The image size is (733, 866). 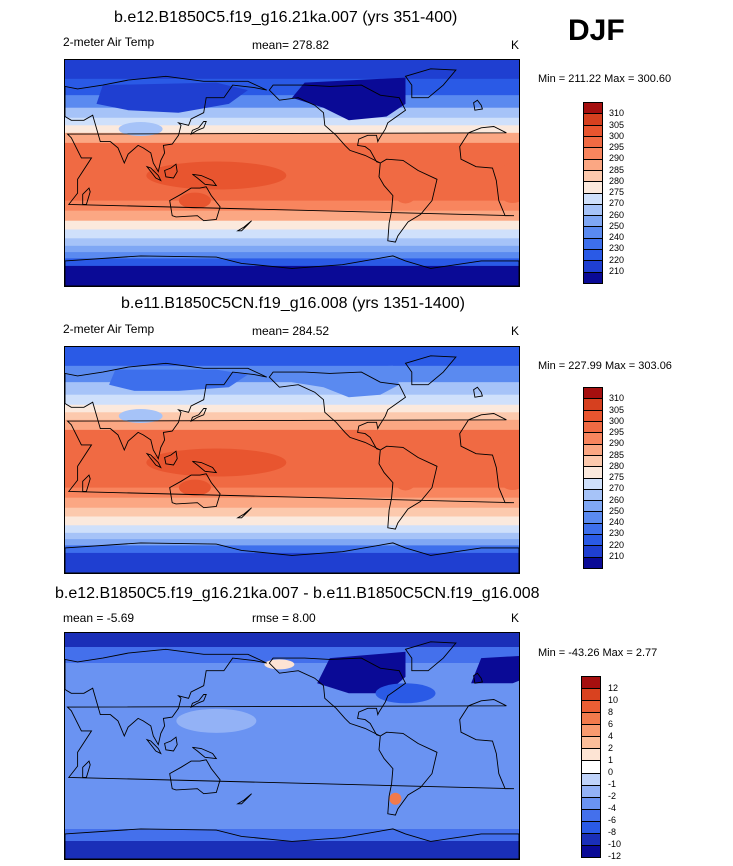 What do you see at coordinates (617, 237) in the screenshot?
I see `colorbar-tick-label: 240` at bounding box center [617, 237].